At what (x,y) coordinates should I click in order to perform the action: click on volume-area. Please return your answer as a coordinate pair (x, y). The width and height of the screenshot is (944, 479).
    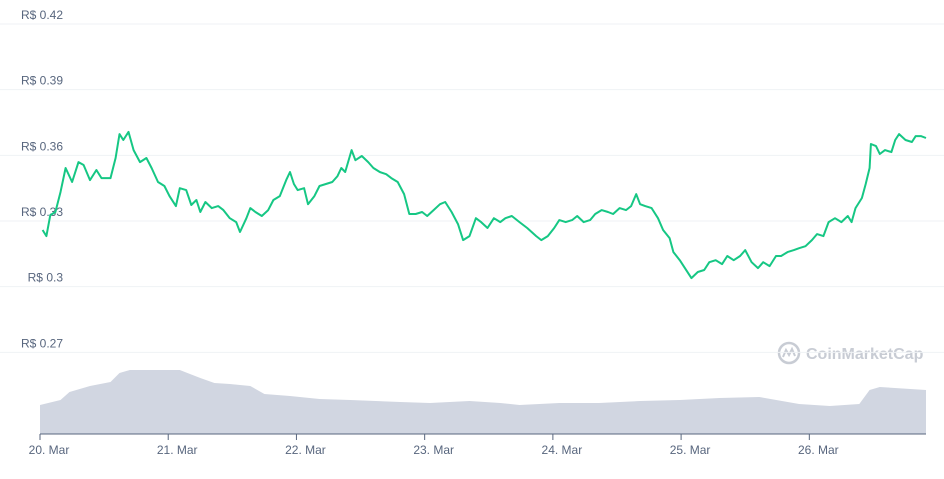
    Looking at the image, I should click on (483, 402).